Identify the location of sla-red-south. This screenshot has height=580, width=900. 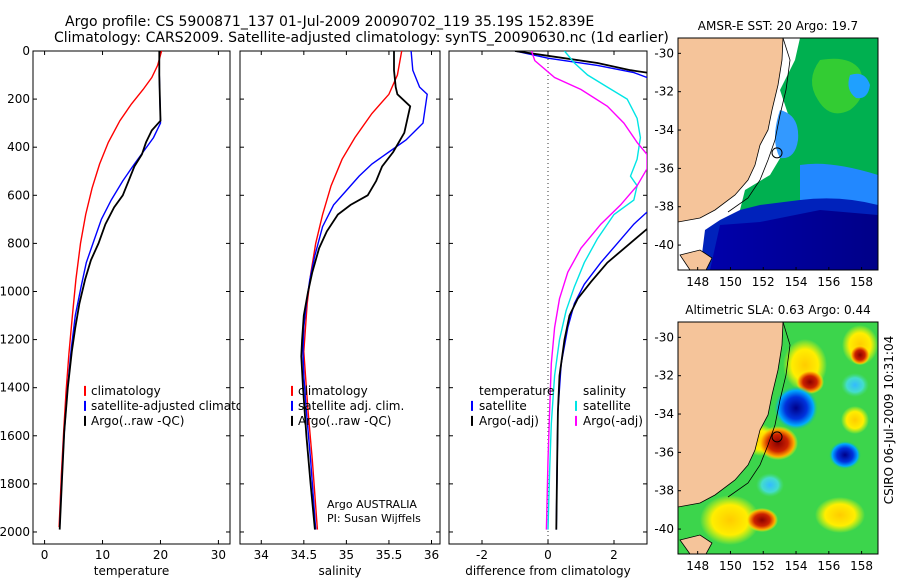
(762, 520).